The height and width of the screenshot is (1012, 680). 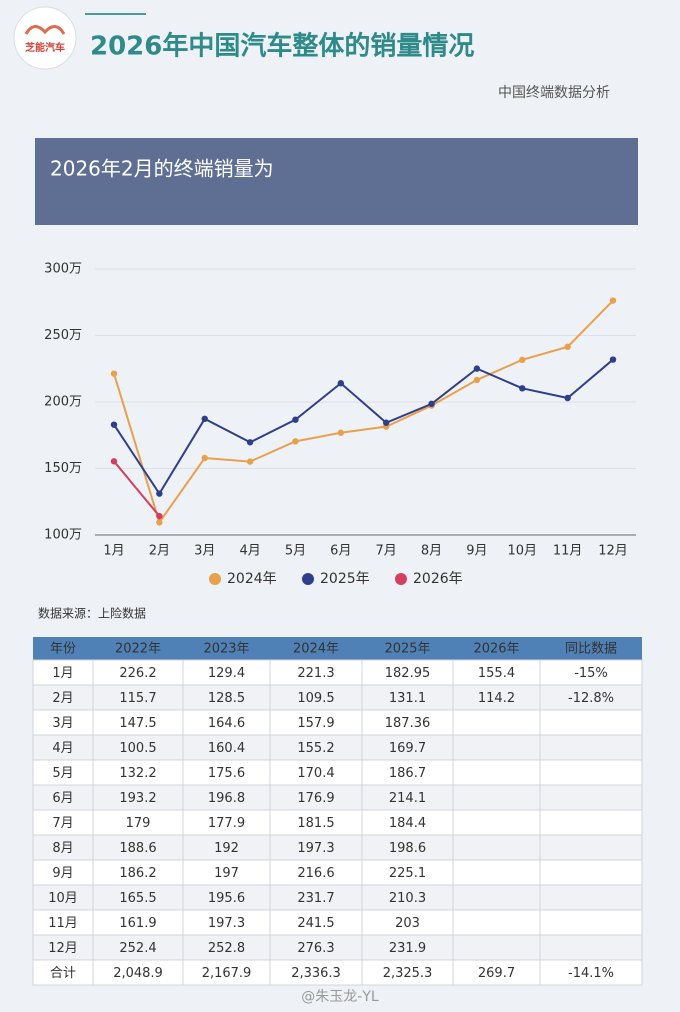 What do you see at coordinates (137, 748) in the screenshot?
I see `table-cell: 100.5` at bounding box center [137, 748].